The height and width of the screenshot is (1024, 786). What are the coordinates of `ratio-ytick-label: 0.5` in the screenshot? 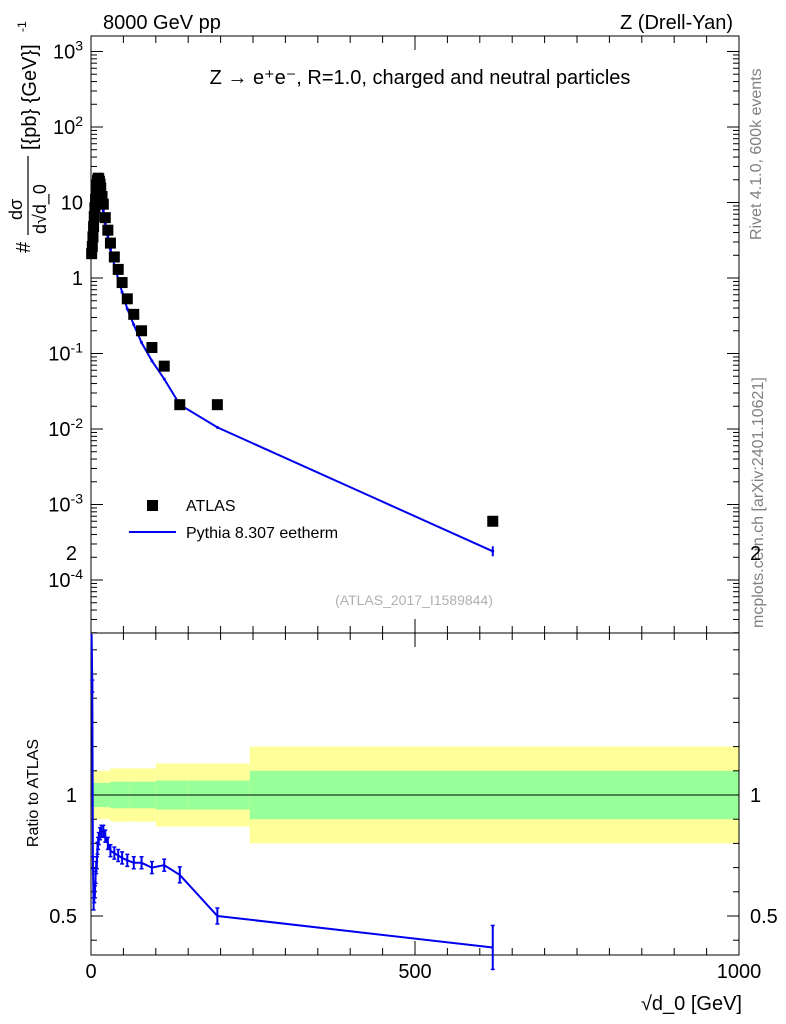 It's located at (63, 917).